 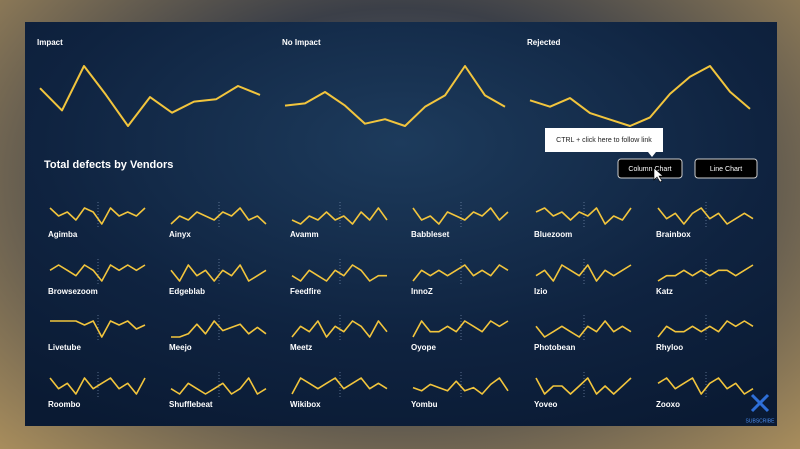 What do you see at coordinates (652, 154) in the screenshot?
I see `tooltip-arrow` at bounding box center [652, 154].